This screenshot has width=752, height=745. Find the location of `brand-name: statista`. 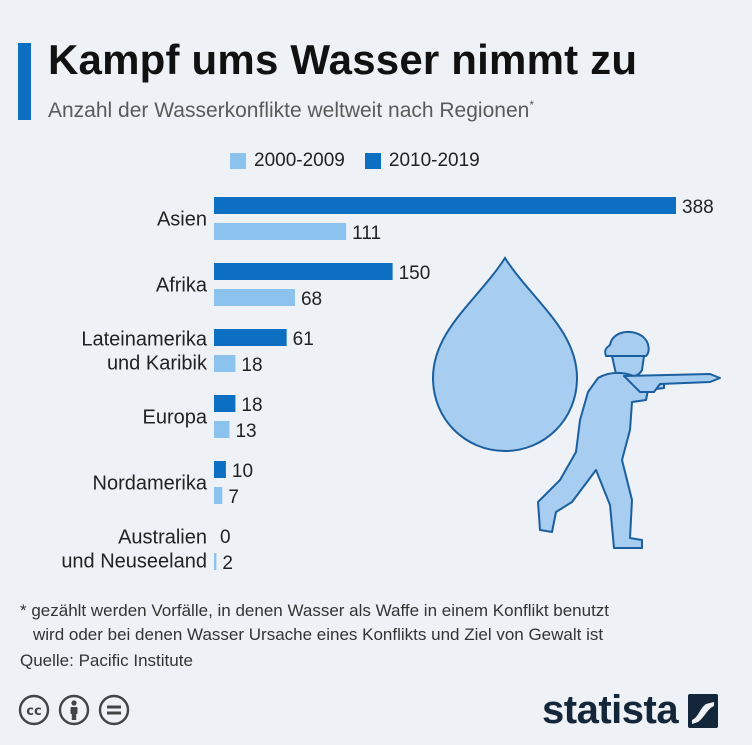

brand-name: statista is located at coordinates (610, 710).